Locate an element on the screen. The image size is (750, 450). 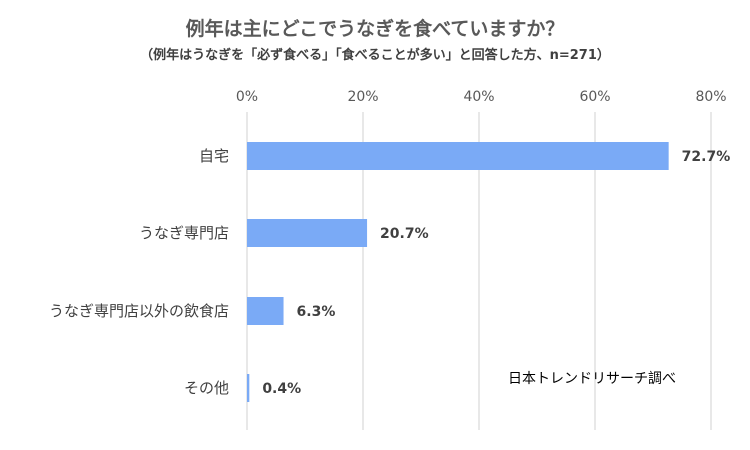
chart-subtitle: （例年はうなぎを「必ず食べる」「食べることが多い」と回答した方、n=271） is located at coordinates (375, 55).